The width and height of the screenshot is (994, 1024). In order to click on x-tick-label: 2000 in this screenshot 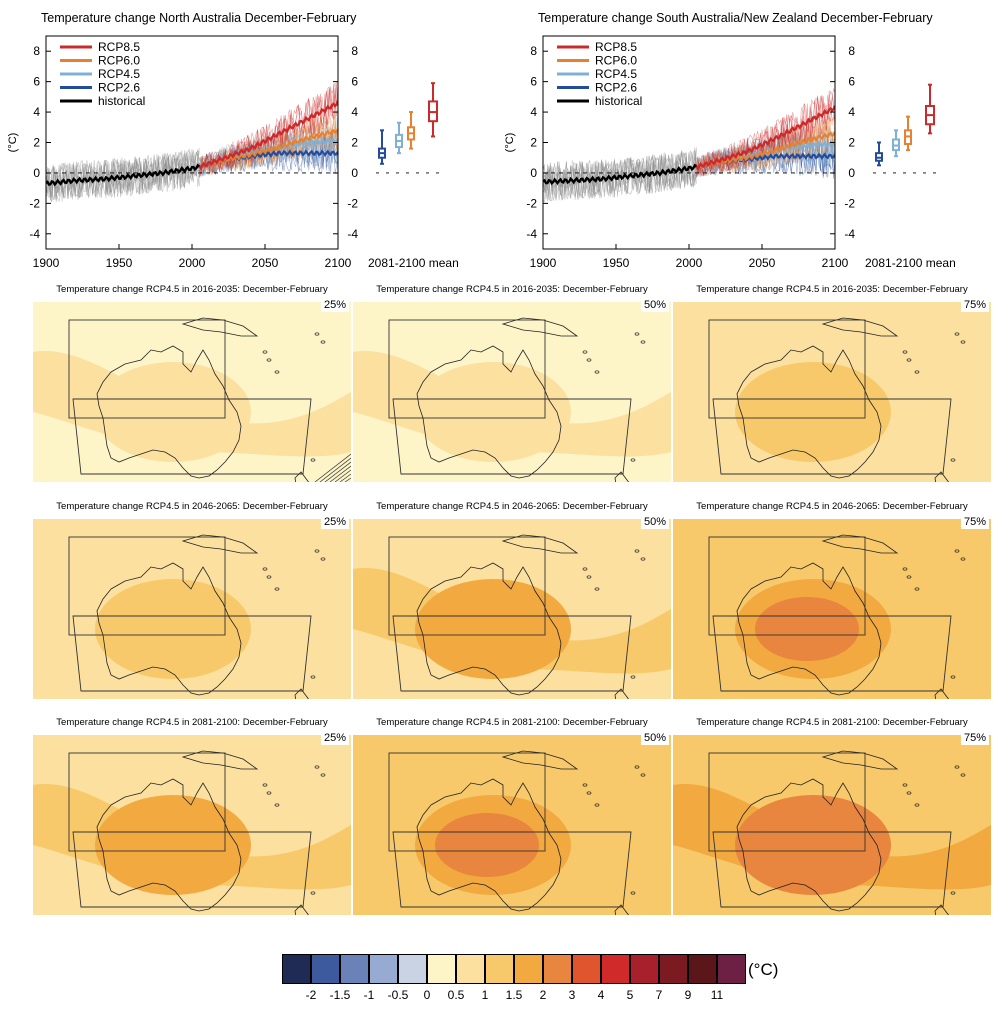, I will do `click(689, 263)`.